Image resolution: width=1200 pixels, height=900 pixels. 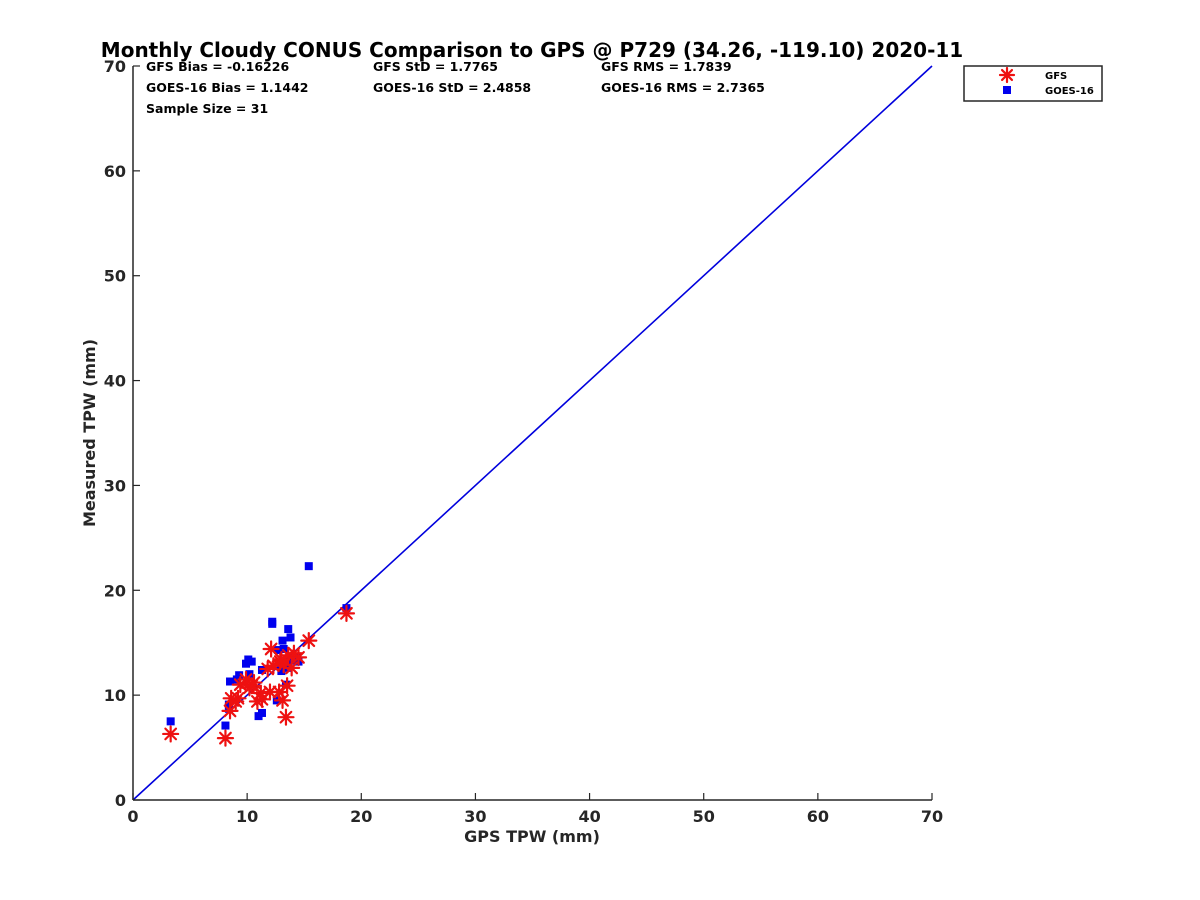 I want to click on stat-gfs-bias: GFS Bias = -0.16226, so click(x=217, y=66).